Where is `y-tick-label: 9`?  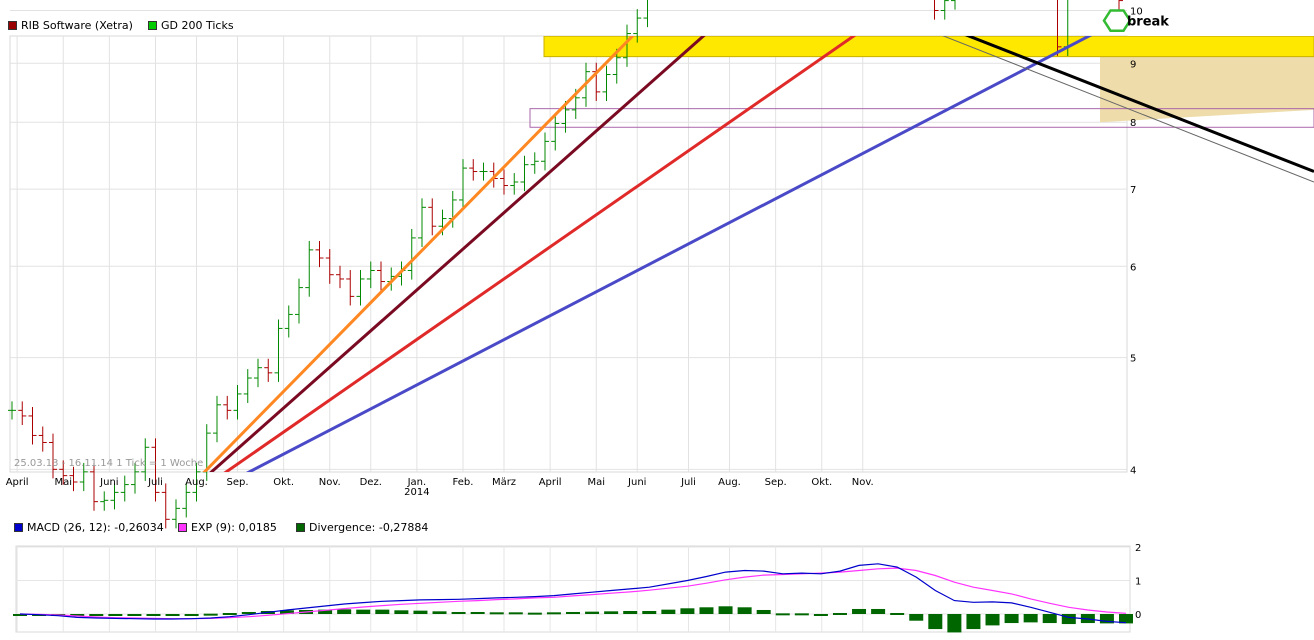
y-tick-label: 9 is located at coordinates (1133, 64).